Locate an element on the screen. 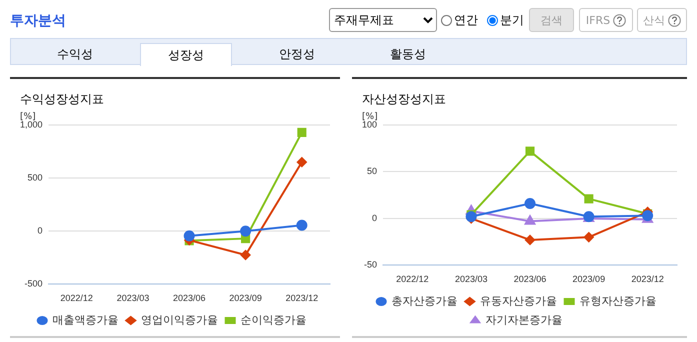 The width and height of the screenshot is (697, 342). legend-label: 유동자산증가율 is located at coordinates (518, 301).